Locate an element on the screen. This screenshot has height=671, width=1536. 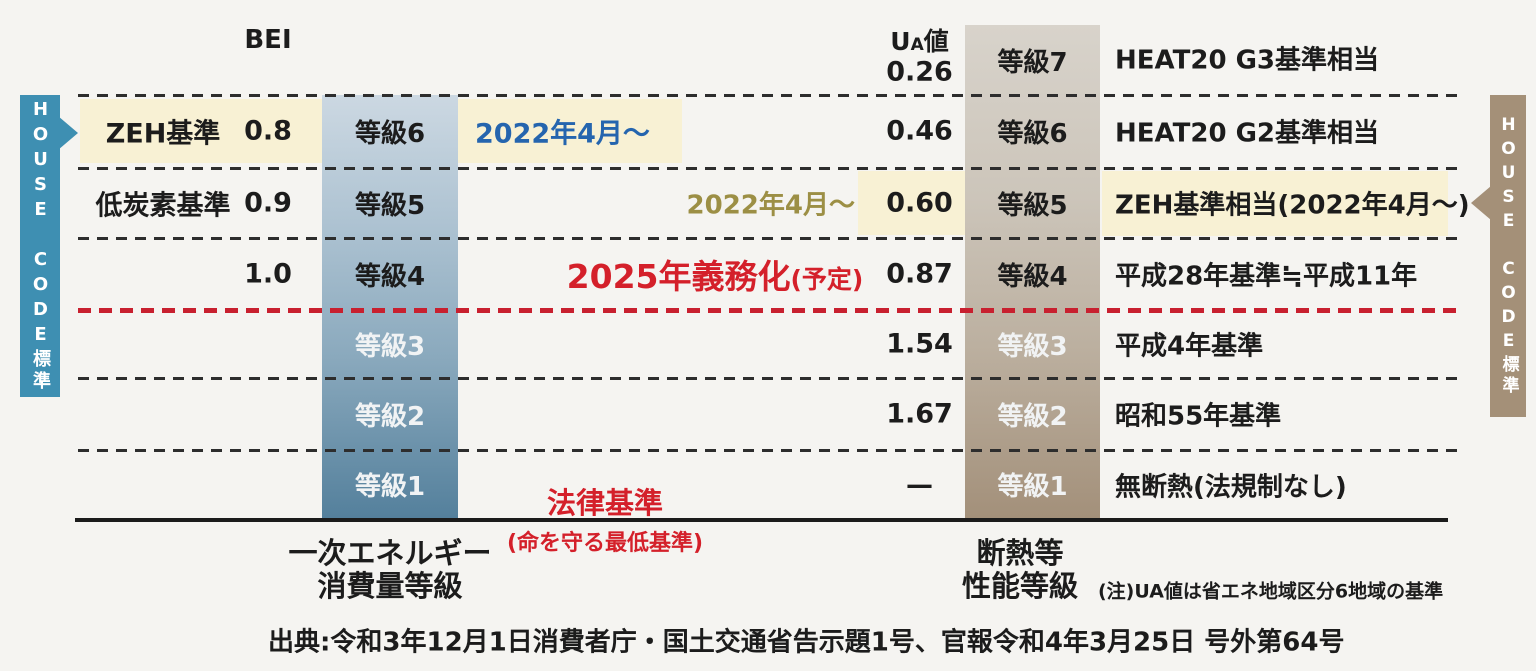
legal-standard-subtitle: (命を守る最低基準) is located at coordinates (605, 543).